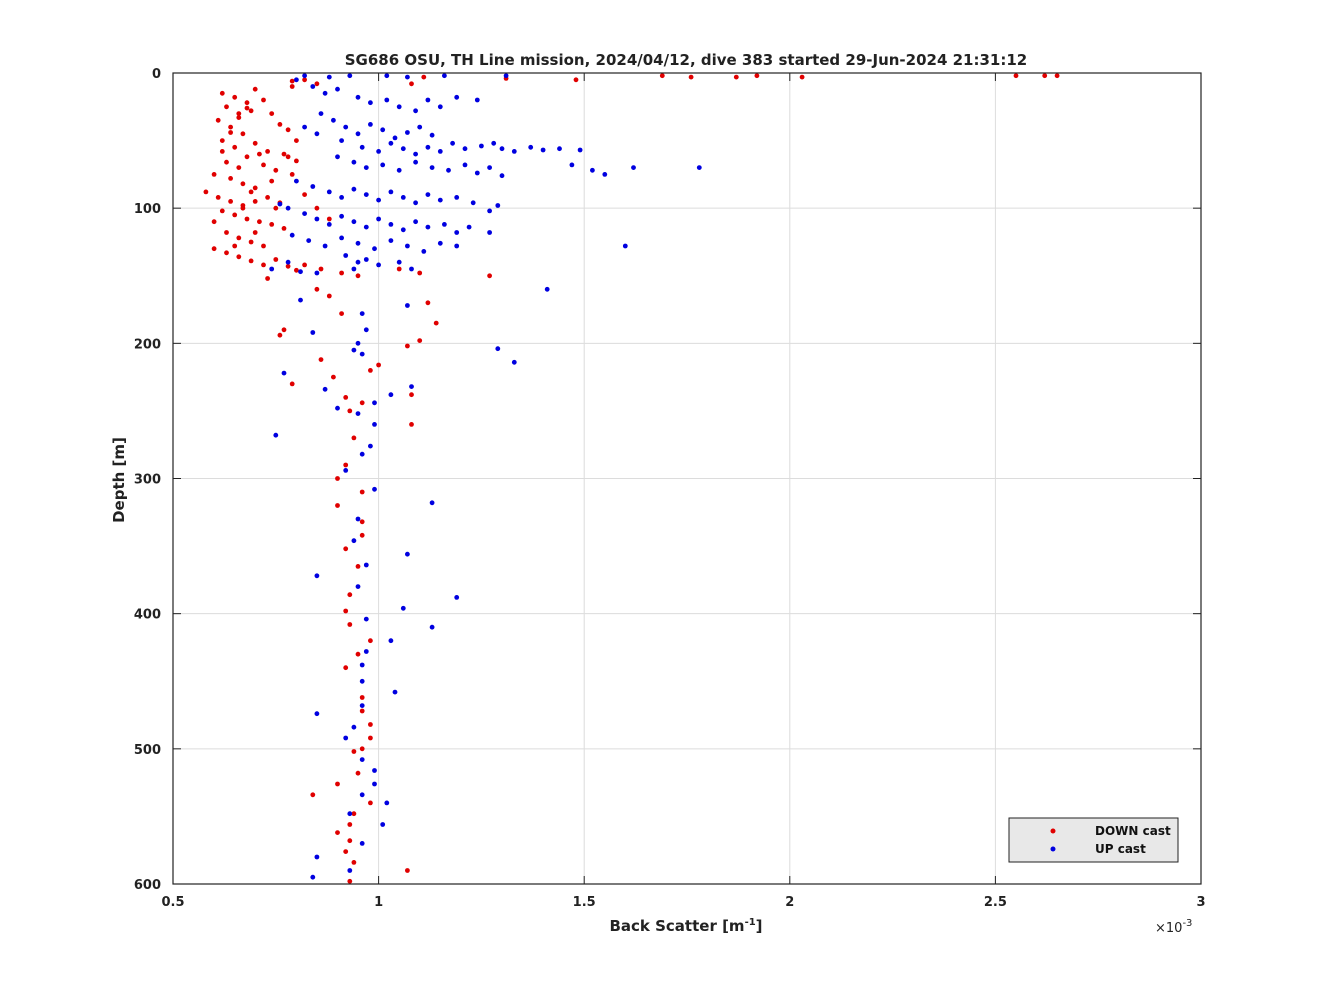 The image size is (1328, 996). What do you see at coordinates (1187, 923) in the screenshot?
I see `x-axis-exponent-power: -3` at bounding box center [1187, 923].